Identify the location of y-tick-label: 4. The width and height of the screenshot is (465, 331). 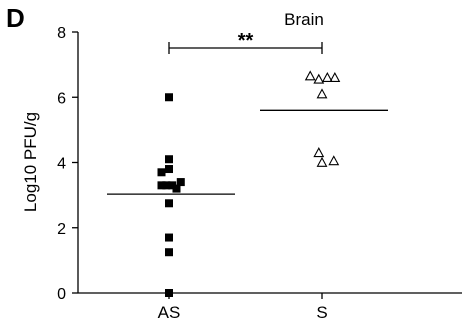
(61, 164).